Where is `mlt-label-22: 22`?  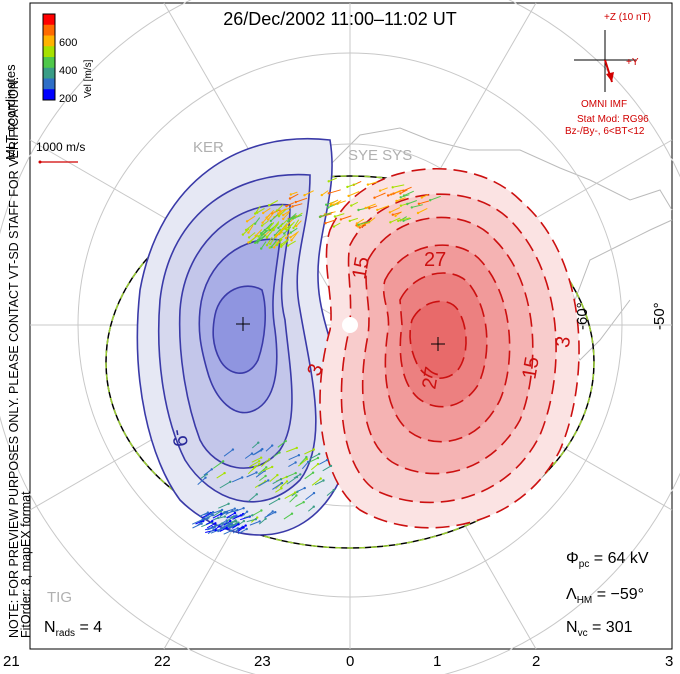
mlt-label-22: 22 is located at coordinates (162, 661).